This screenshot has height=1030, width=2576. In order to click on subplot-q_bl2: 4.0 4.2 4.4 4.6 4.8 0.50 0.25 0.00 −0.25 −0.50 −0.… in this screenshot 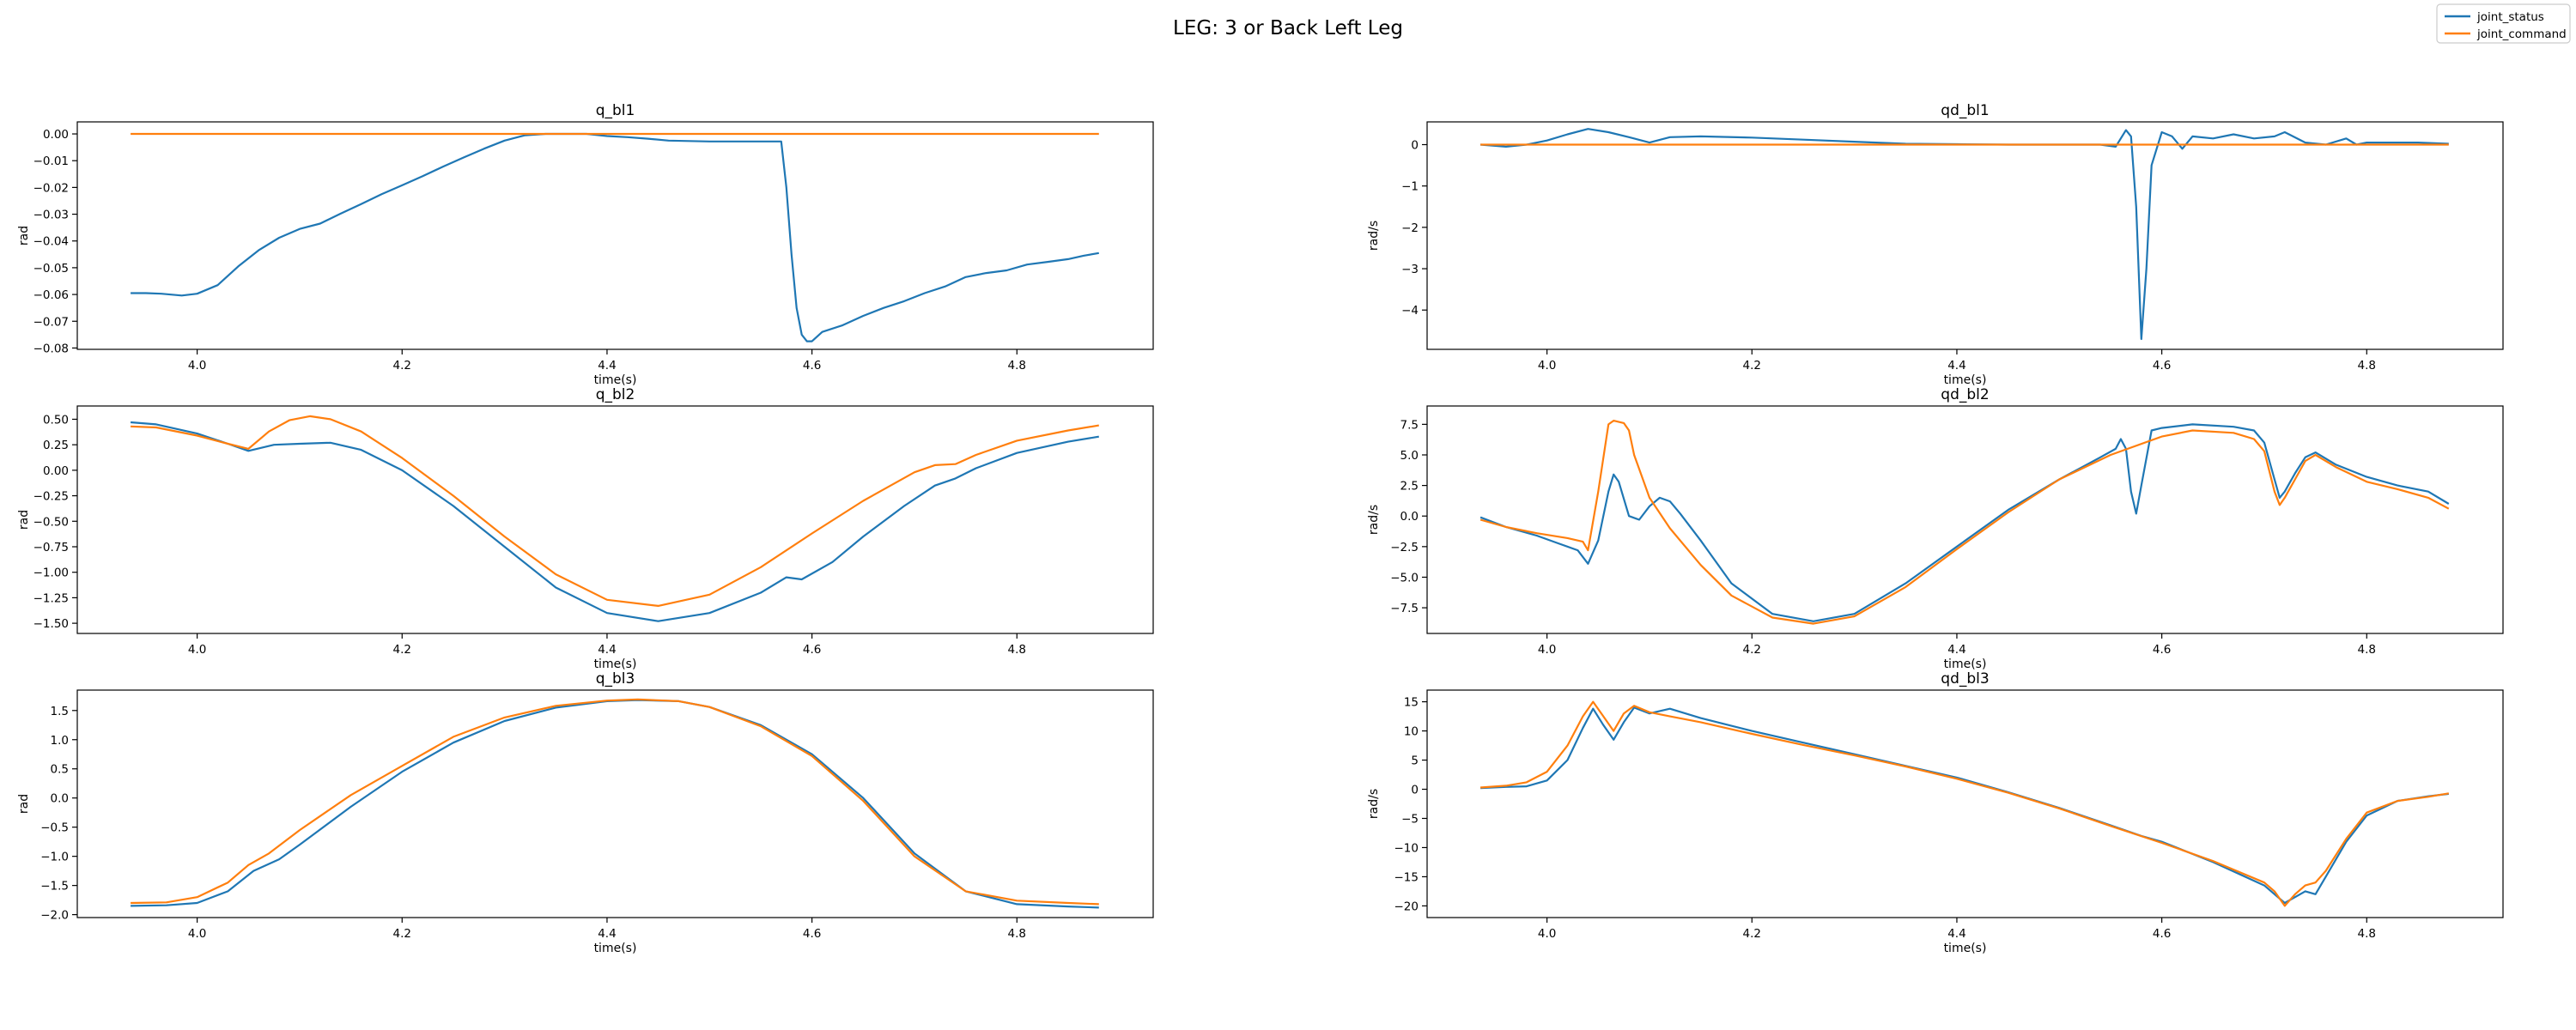, I will do `click(585, 528)`.